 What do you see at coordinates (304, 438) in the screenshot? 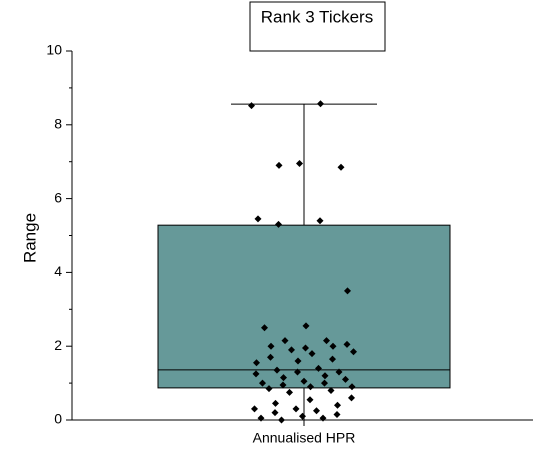
I see `x-tick-label: Annualised HPR` at bounding box center [304, 438].